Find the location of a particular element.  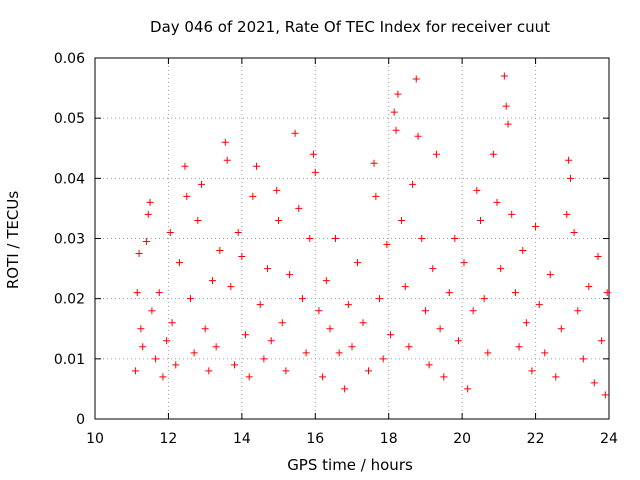

x-tick-label: 10 is located at coordinates (95, 439).